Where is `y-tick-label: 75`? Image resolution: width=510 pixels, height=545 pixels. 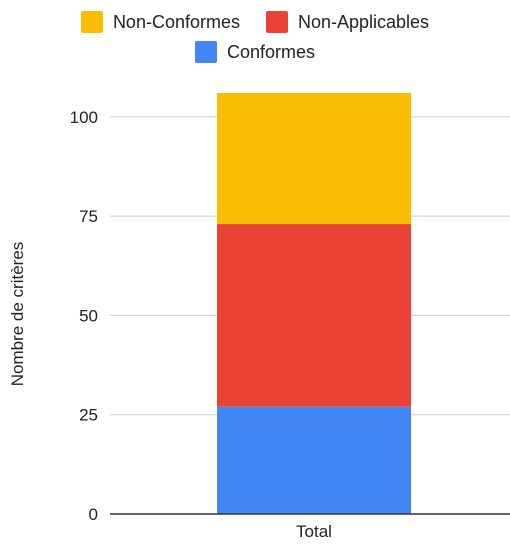 y-tick-label: 75 is located at coordinates (88, 216).